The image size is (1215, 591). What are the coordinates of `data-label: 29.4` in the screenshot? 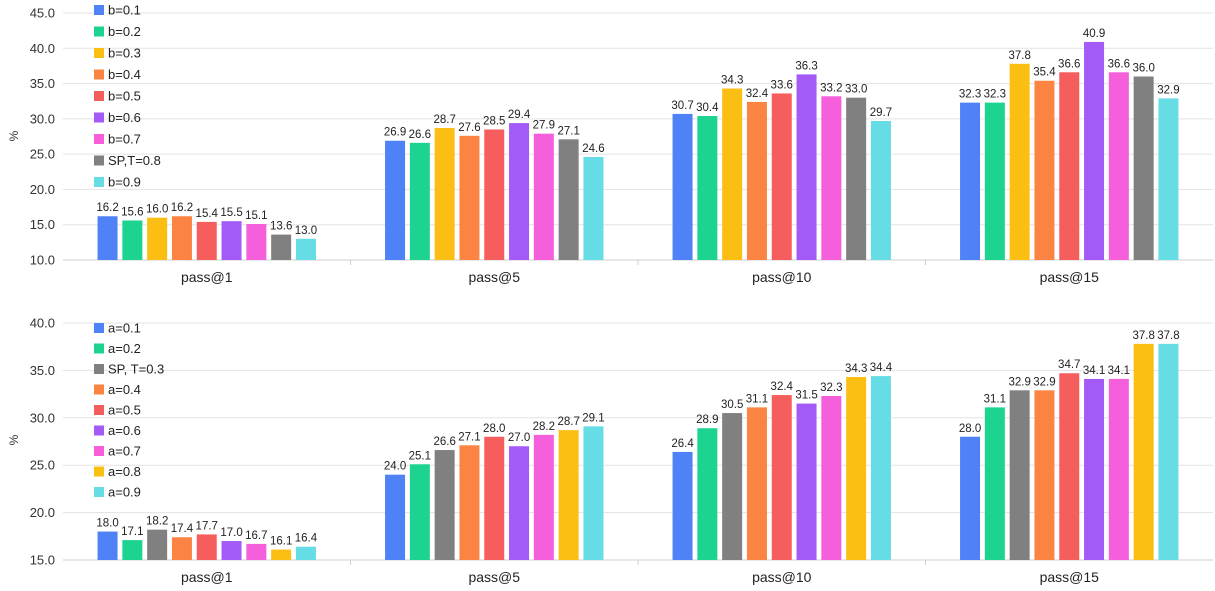 It's located at (519, 115).